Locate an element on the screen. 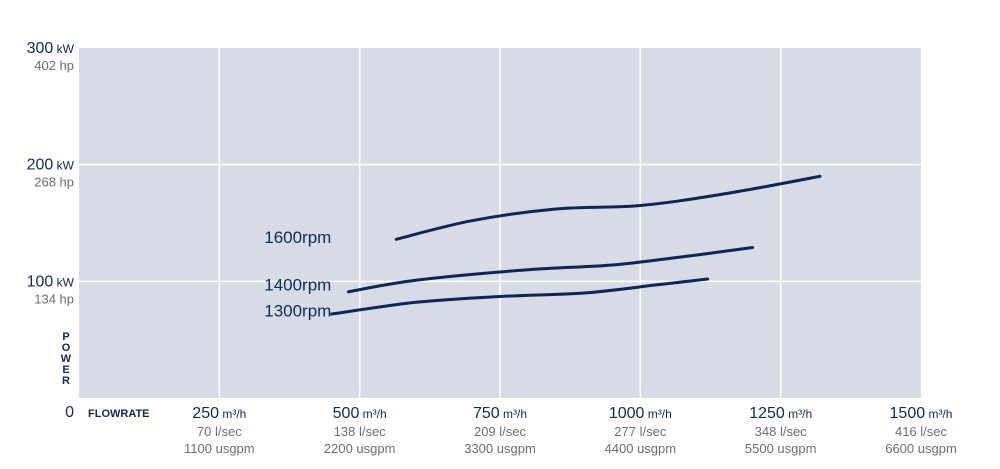 The width and height of the screenshot is (1000, 469). x-tick-label-500: 500 m³/h is located at coordinates (360, 413).